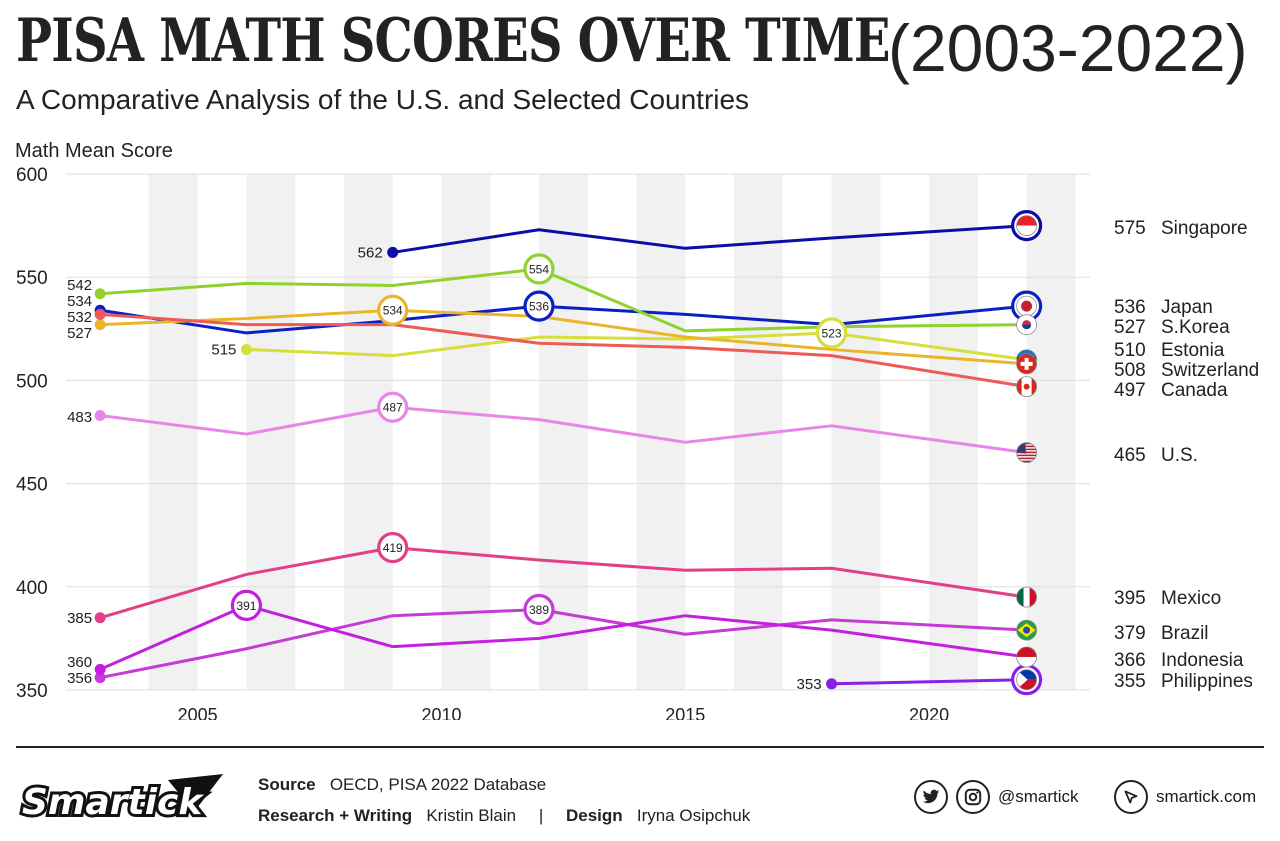  I want to click on series-name-indonesia: Indonesia, so click(1202, 660).